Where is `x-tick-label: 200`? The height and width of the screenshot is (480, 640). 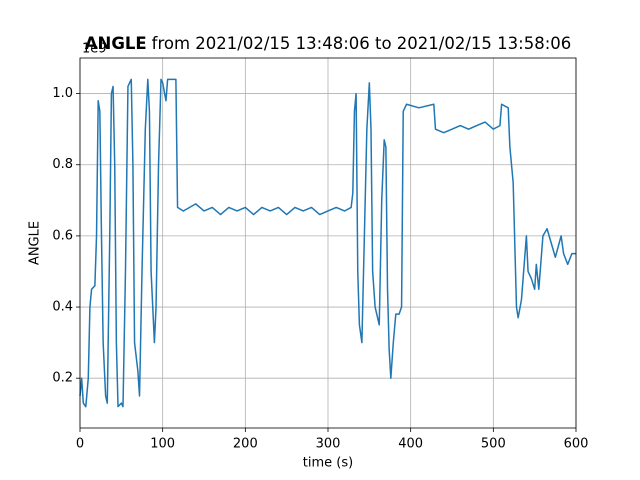 x-tick-label: 200 is located at coordinates (245, 444).